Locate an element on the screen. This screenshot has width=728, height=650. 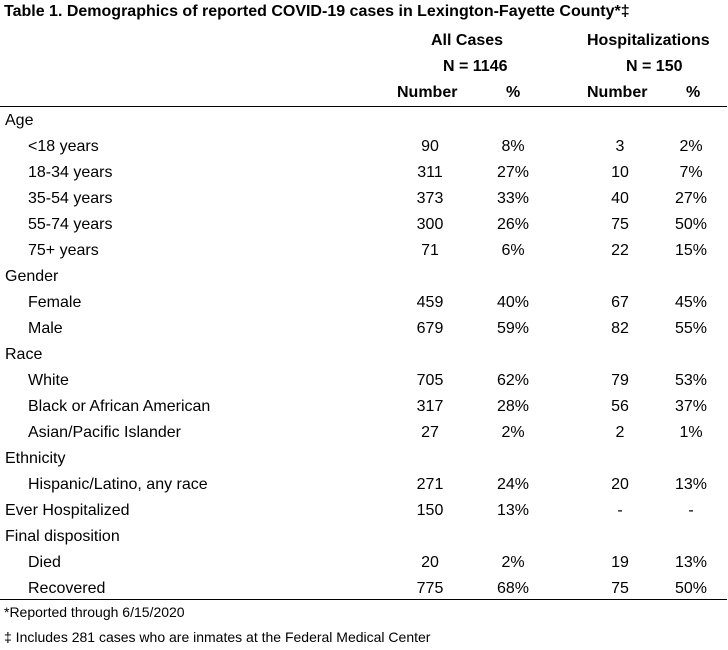
percent-hosp-cell: 55% is located at coordinates (691, 328).